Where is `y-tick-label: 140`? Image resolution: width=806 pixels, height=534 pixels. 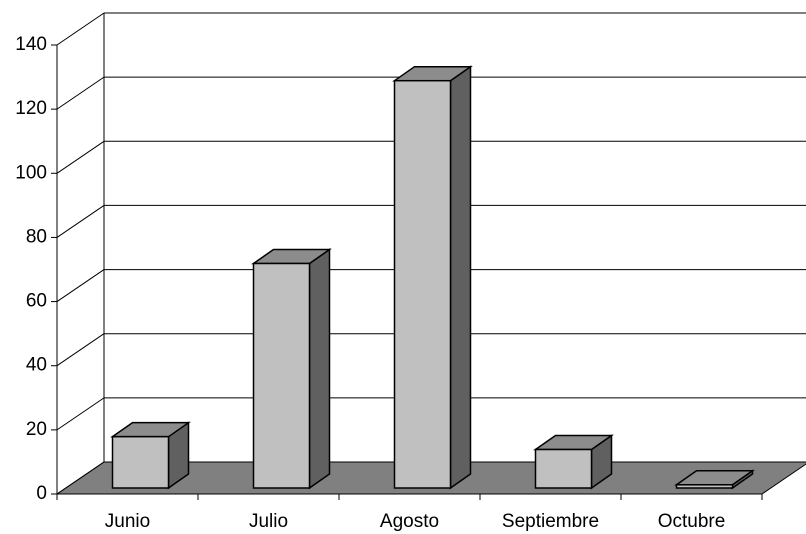
y-tick-label: 140 is located at coordinates (31, 44).